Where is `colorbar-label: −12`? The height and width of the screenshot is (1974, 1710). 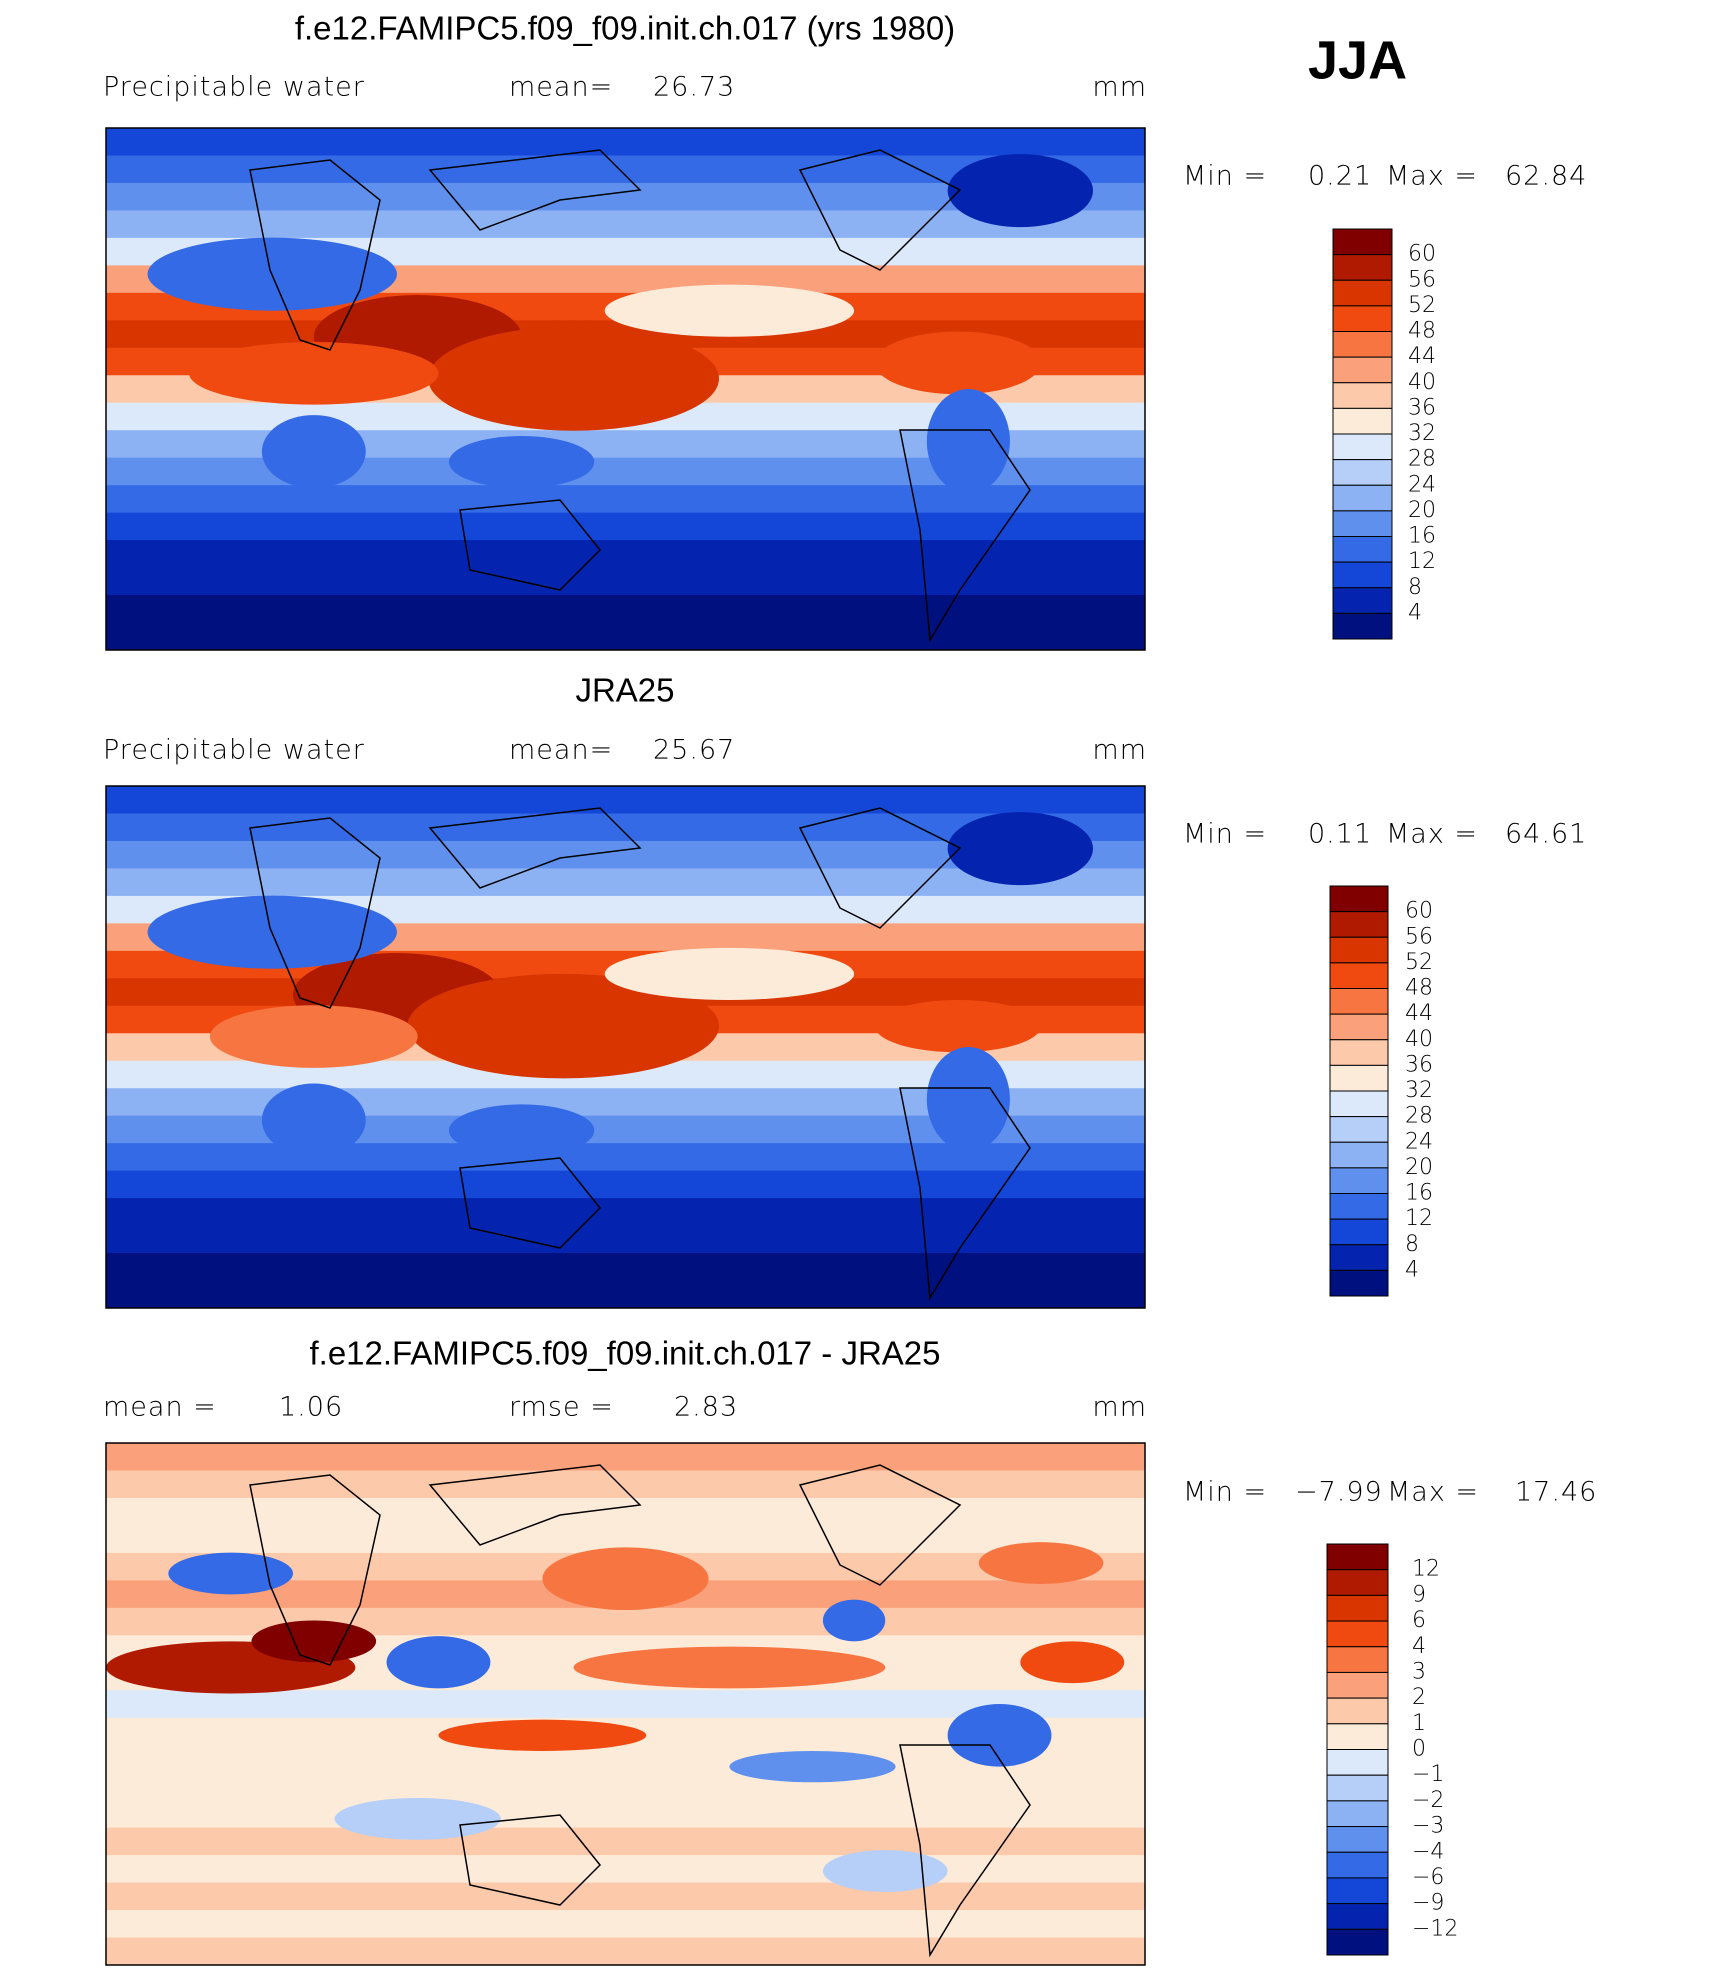
colorbar-label: −12 is located at coordinates (1435, 1928).